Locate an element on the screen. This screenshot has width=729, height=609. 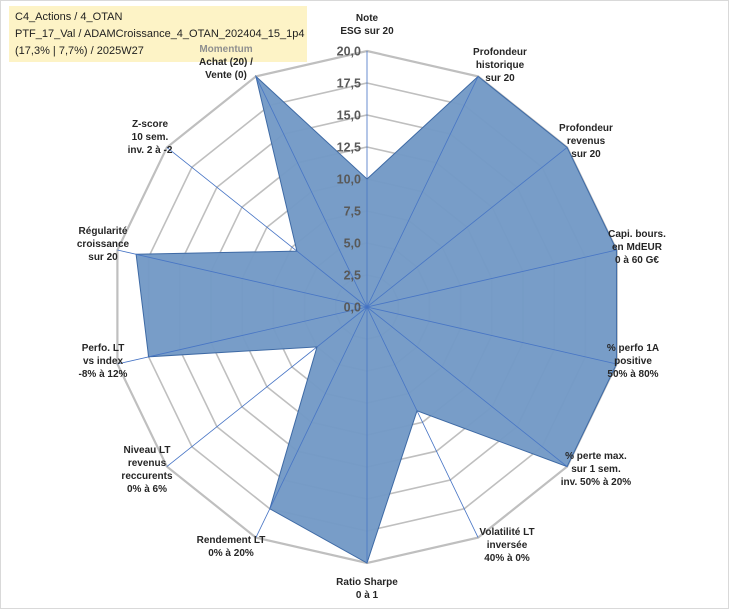
axis-label-5-line-1: sur 1 sem. is located at coordinates (596, 469).